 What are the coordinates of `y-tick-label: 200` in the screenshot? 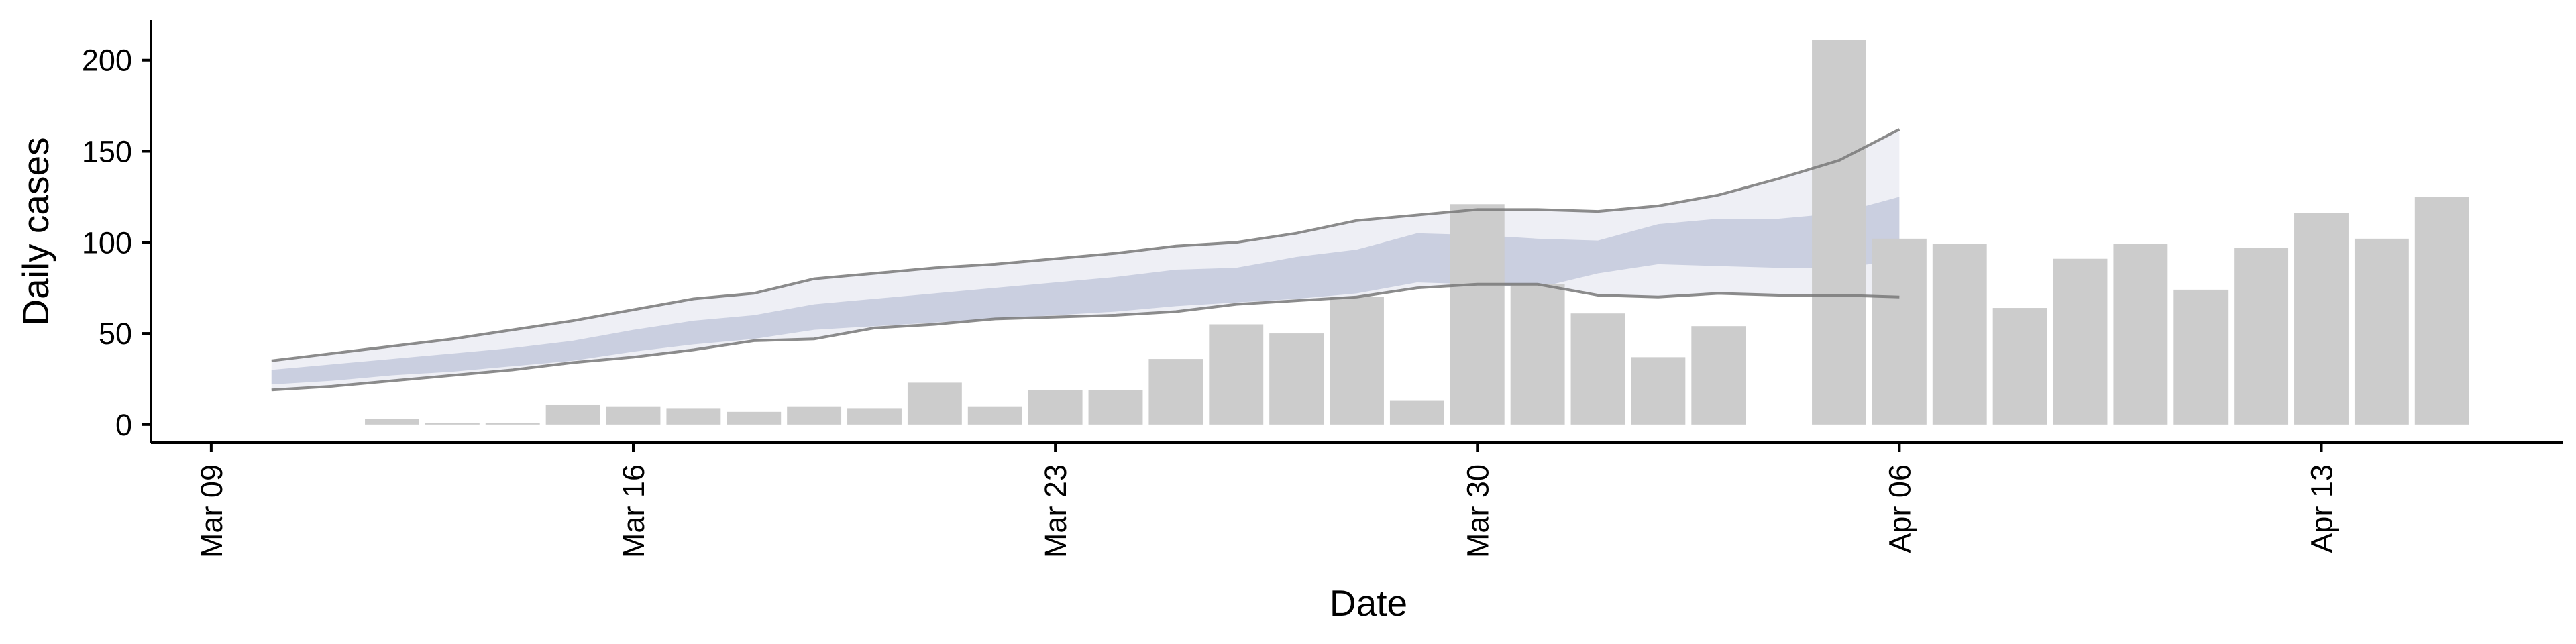 It's located at (107, 61).